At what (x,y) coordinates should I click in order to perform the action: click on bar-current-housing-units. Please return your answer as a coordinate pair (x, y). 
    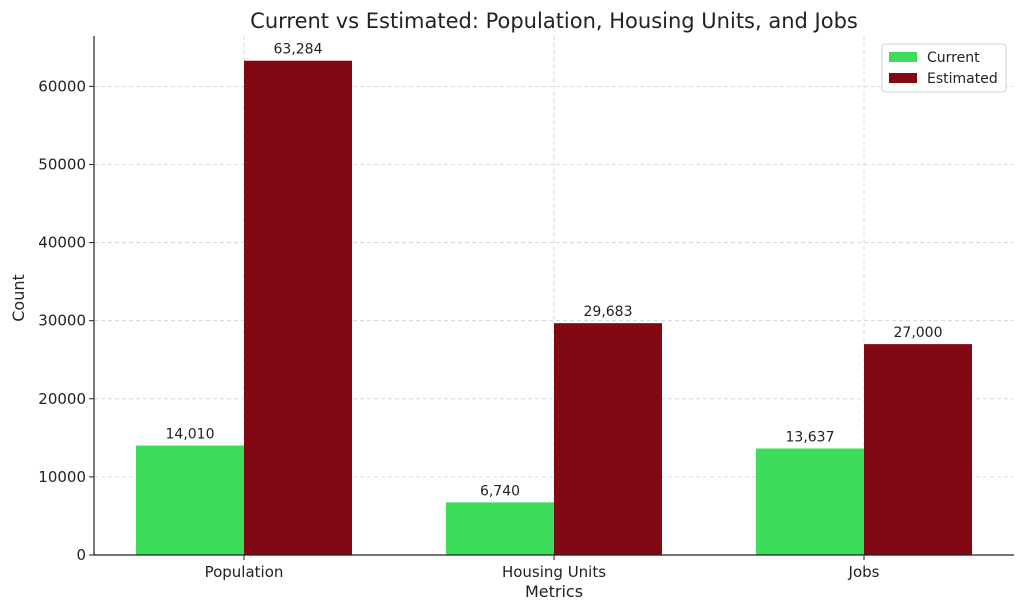
    Looking at the image, I should click on (500, 528).